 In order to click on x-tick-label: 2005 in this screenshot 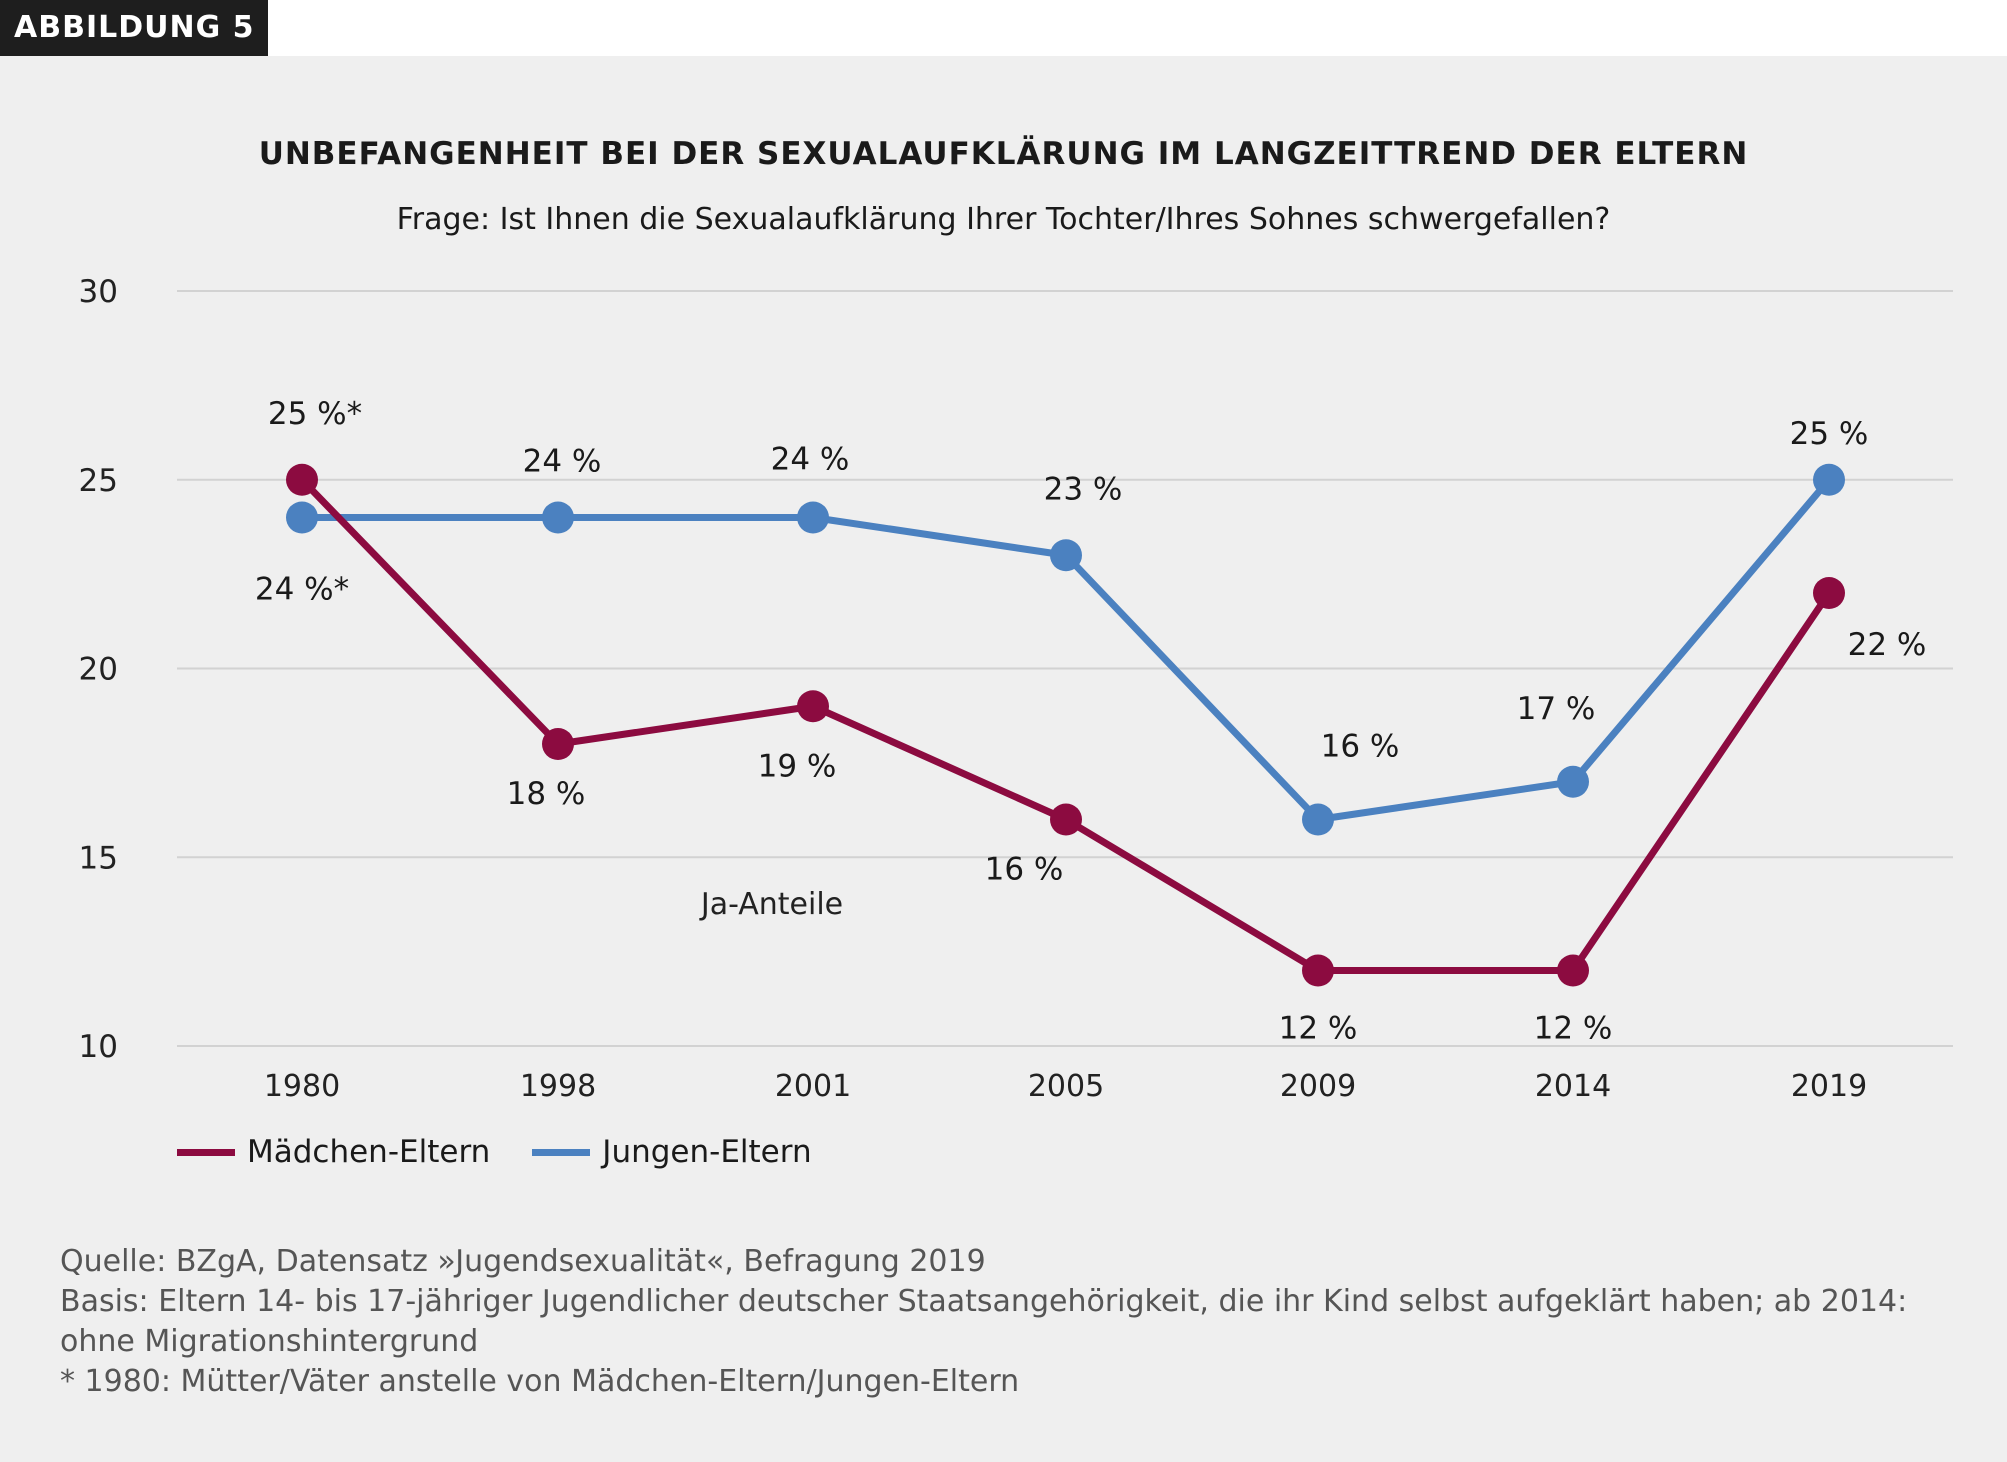, I will do `click(1066, 1086)`.